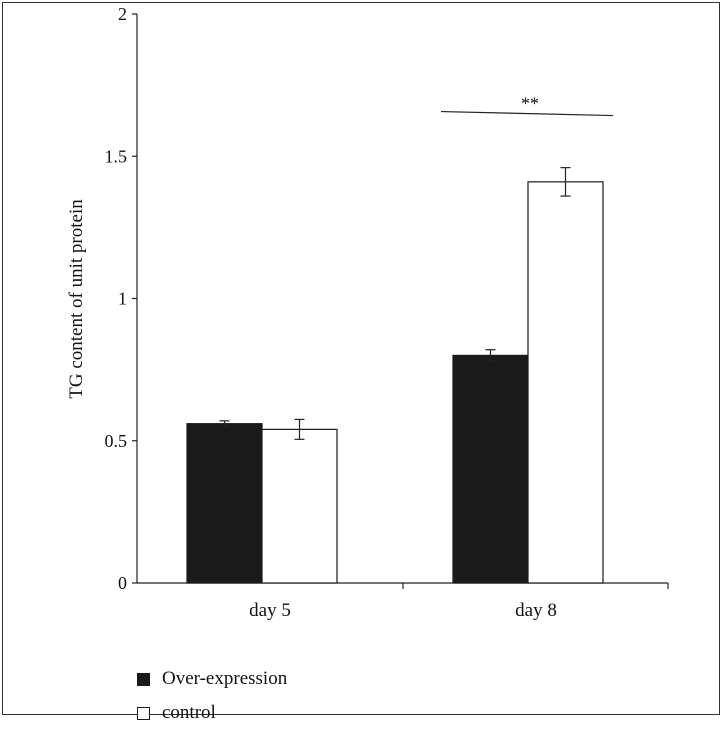  I want to click on legend-item-over-expression: Over-expression, so click(212, 679).